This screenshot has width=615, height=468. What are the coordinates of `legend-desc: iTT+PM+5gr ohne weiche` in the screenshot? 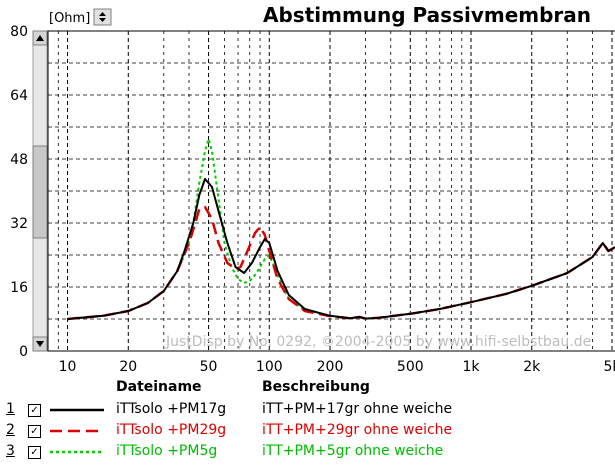 It's located at (353, 451).